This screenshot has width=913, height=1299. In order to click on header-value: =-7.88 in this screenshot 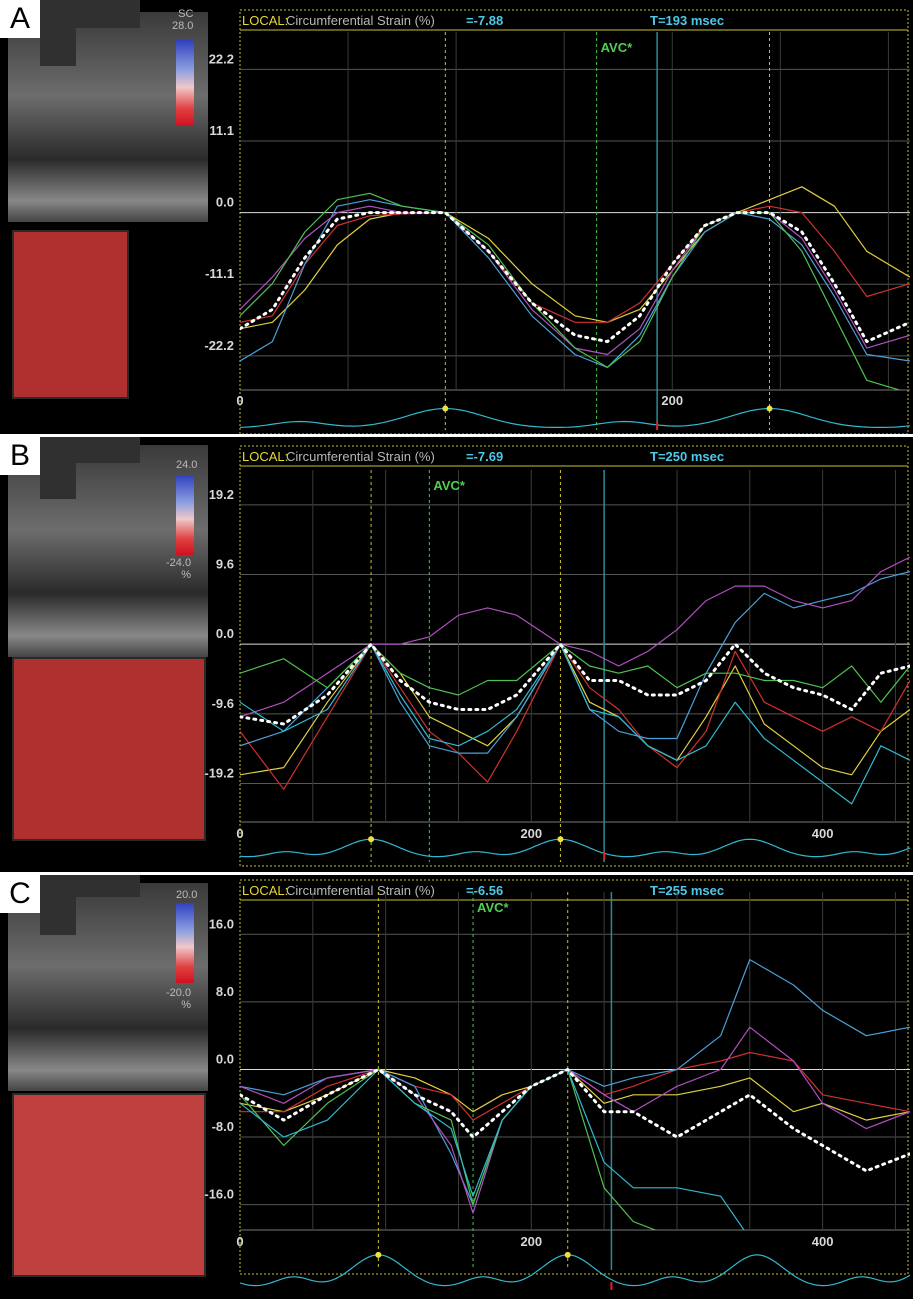, I will do `click(484, 20)`.